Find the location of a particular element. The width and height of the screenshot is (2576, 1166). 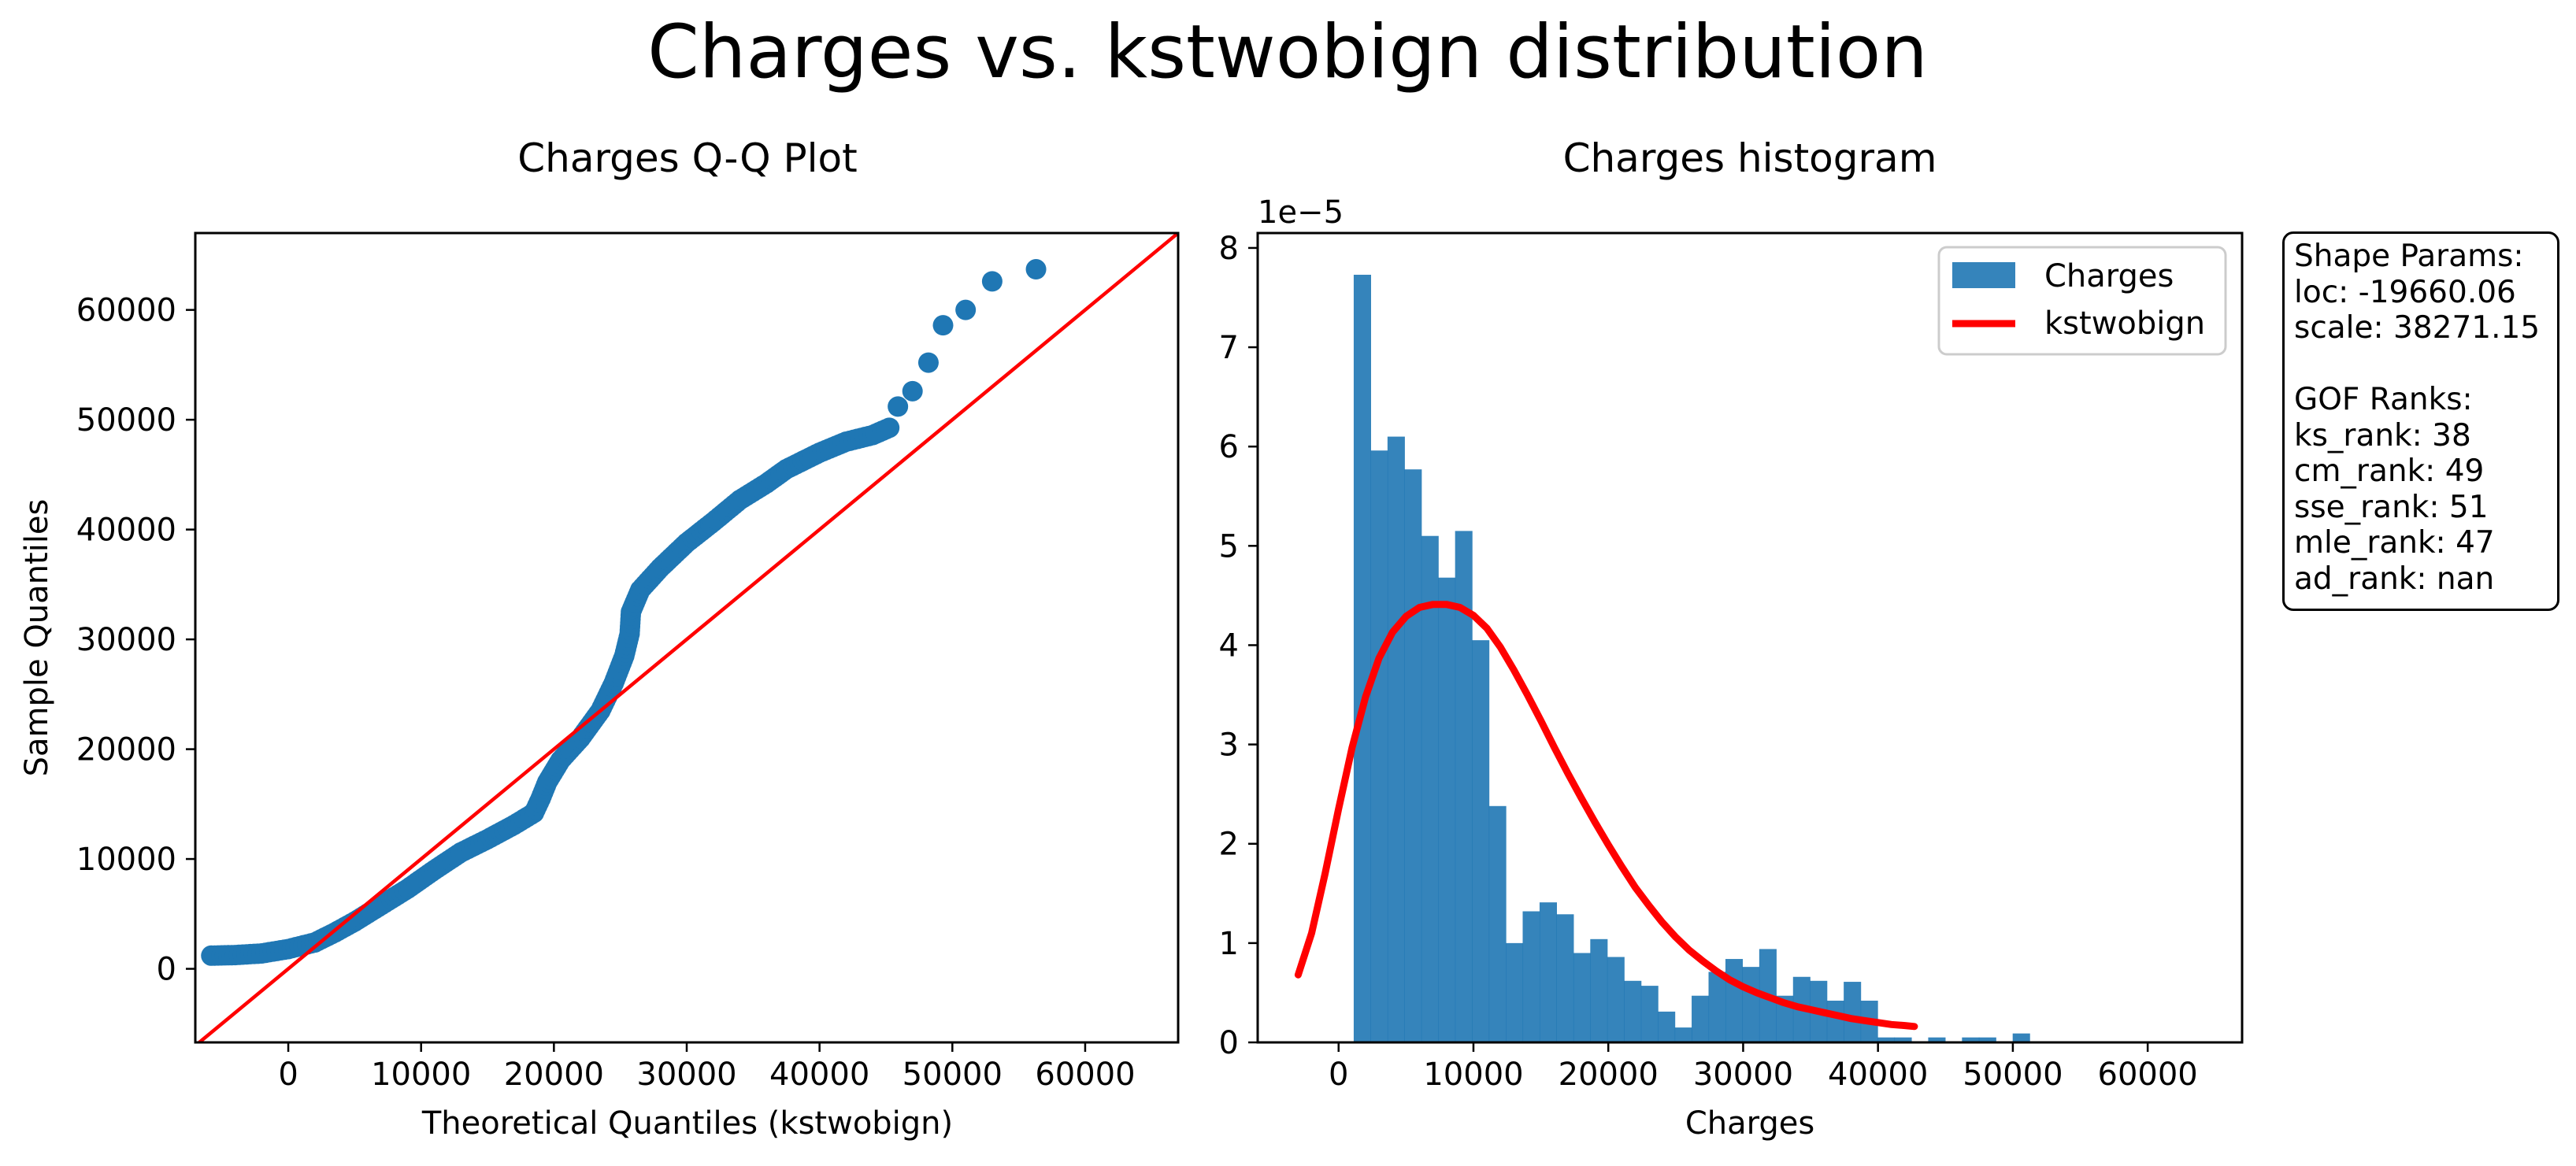

info-line-sse-rank: sse_rank: 51 is located at coordinates (2391, 507).